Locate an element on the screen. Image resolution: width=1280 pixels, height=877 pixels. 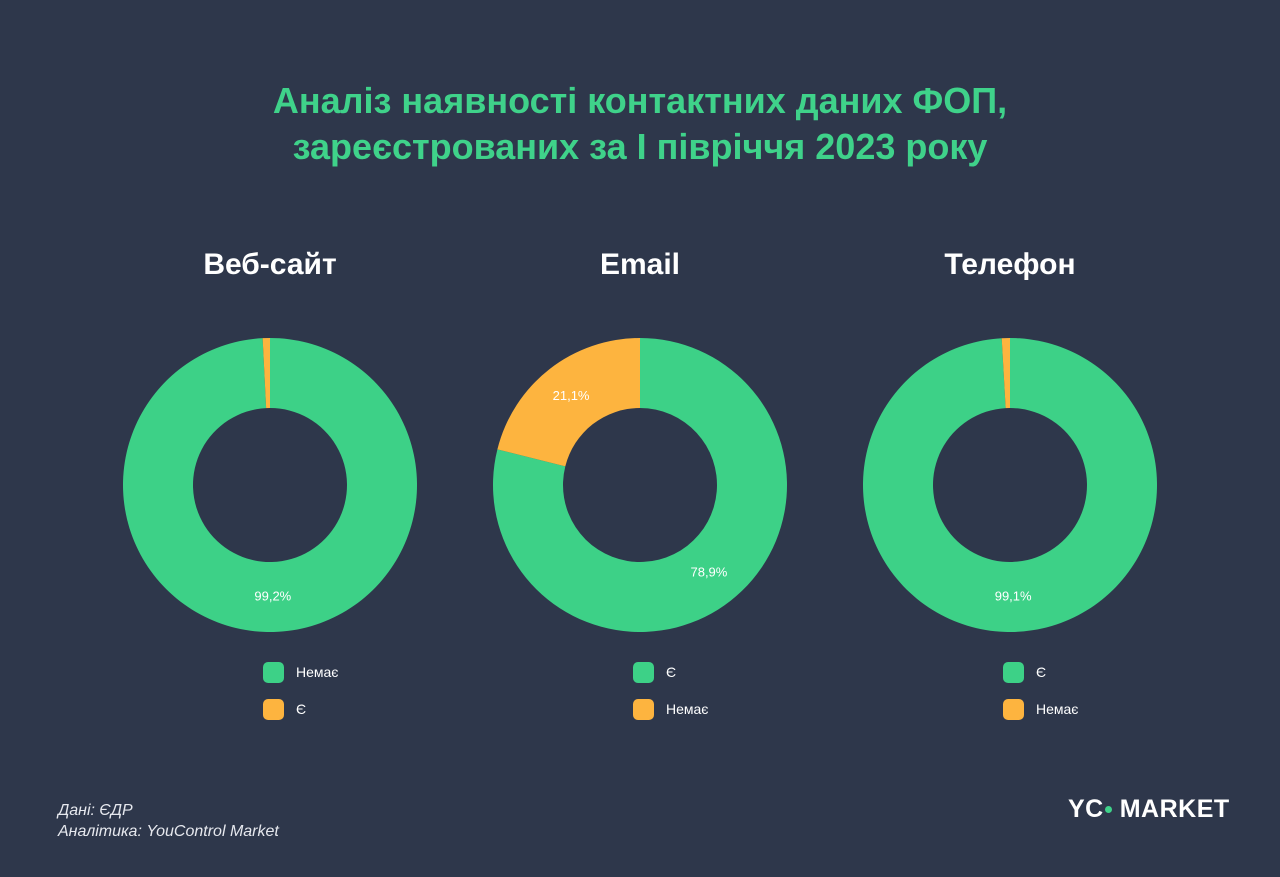
brand-logo: YC MARKET is located at coordinates (1149, 809).